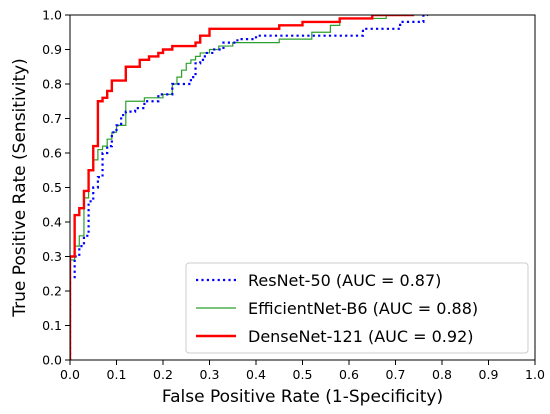 This screenshot has height=414, width=550. What do you see at coordinates (489, 374) in the screenshot?
I see `x-tick-label: 0.9` at bounding box center [489, 374].